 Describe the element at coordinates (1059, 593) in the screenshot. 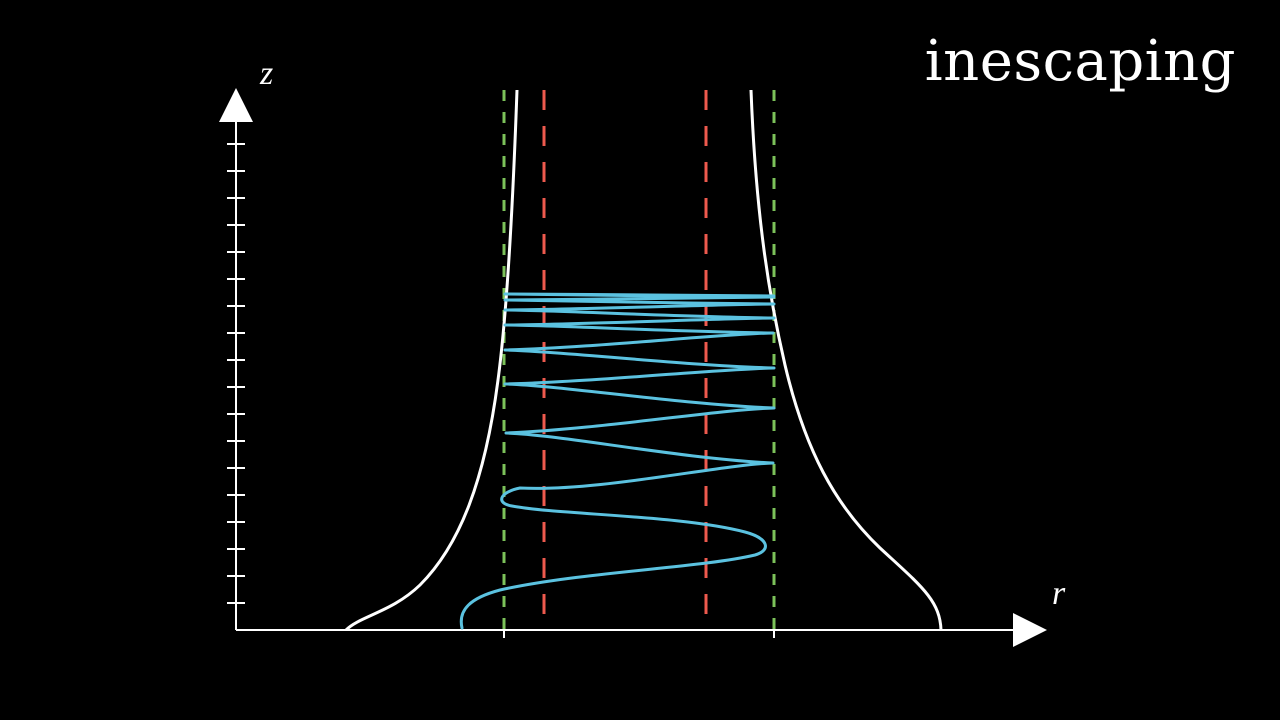

I see `r-axis-label: r` at that location.